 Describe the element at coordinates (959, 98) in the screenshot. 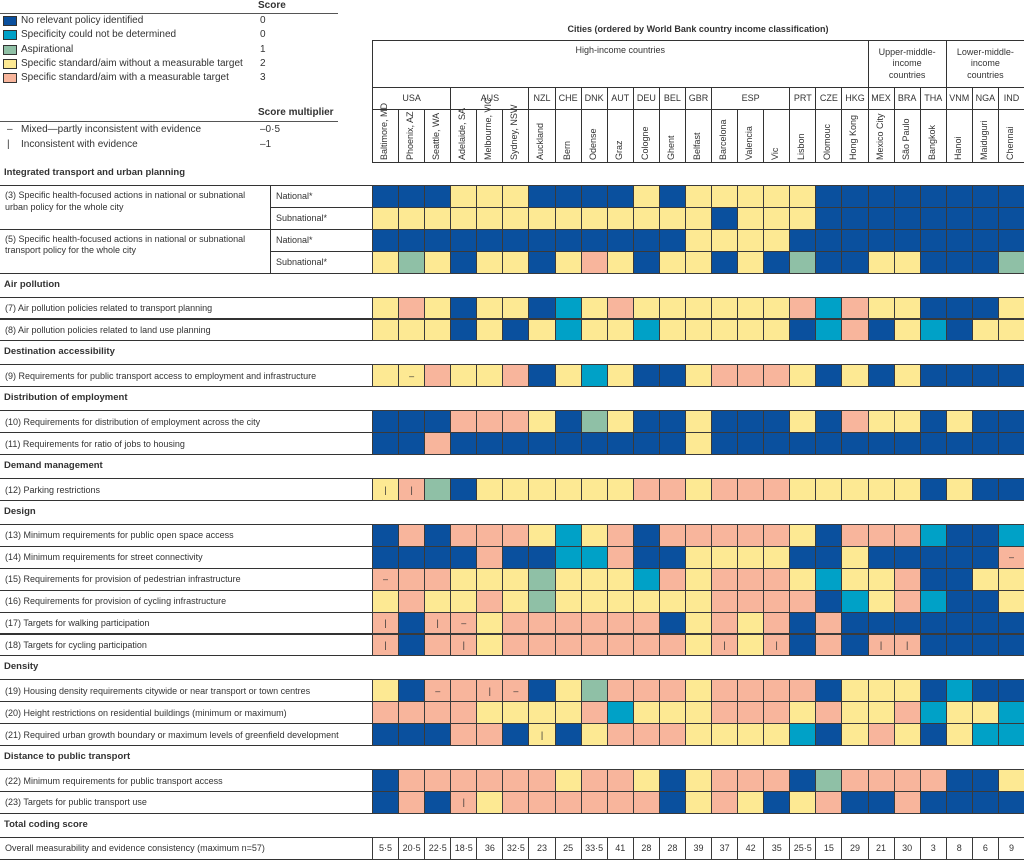

I see `country-header: VNM` at that location.